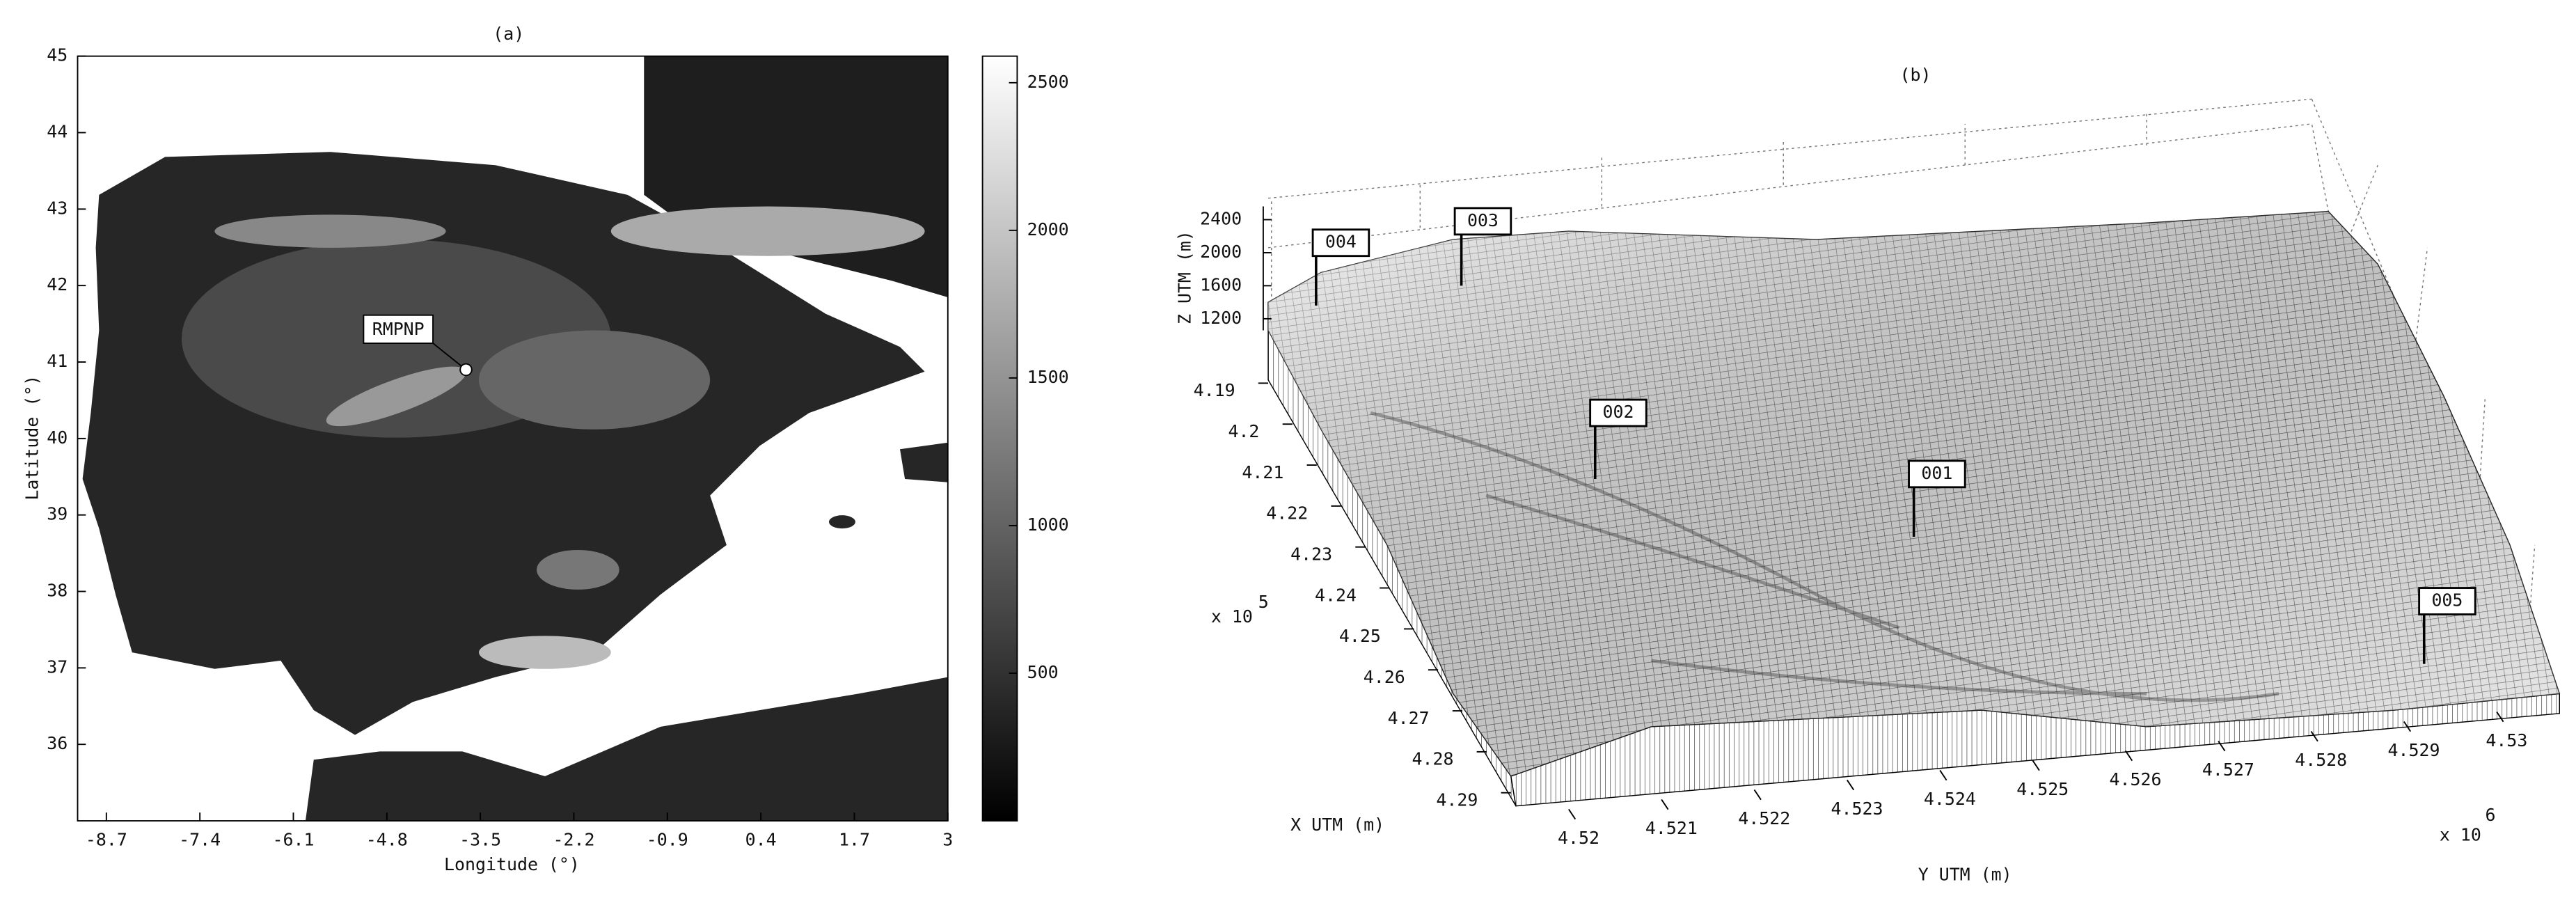  What do you see at coordinates (1384, 677) in the screenshot?
I see `x-tick-label: 4.26` at bounding box center [1384, 677].